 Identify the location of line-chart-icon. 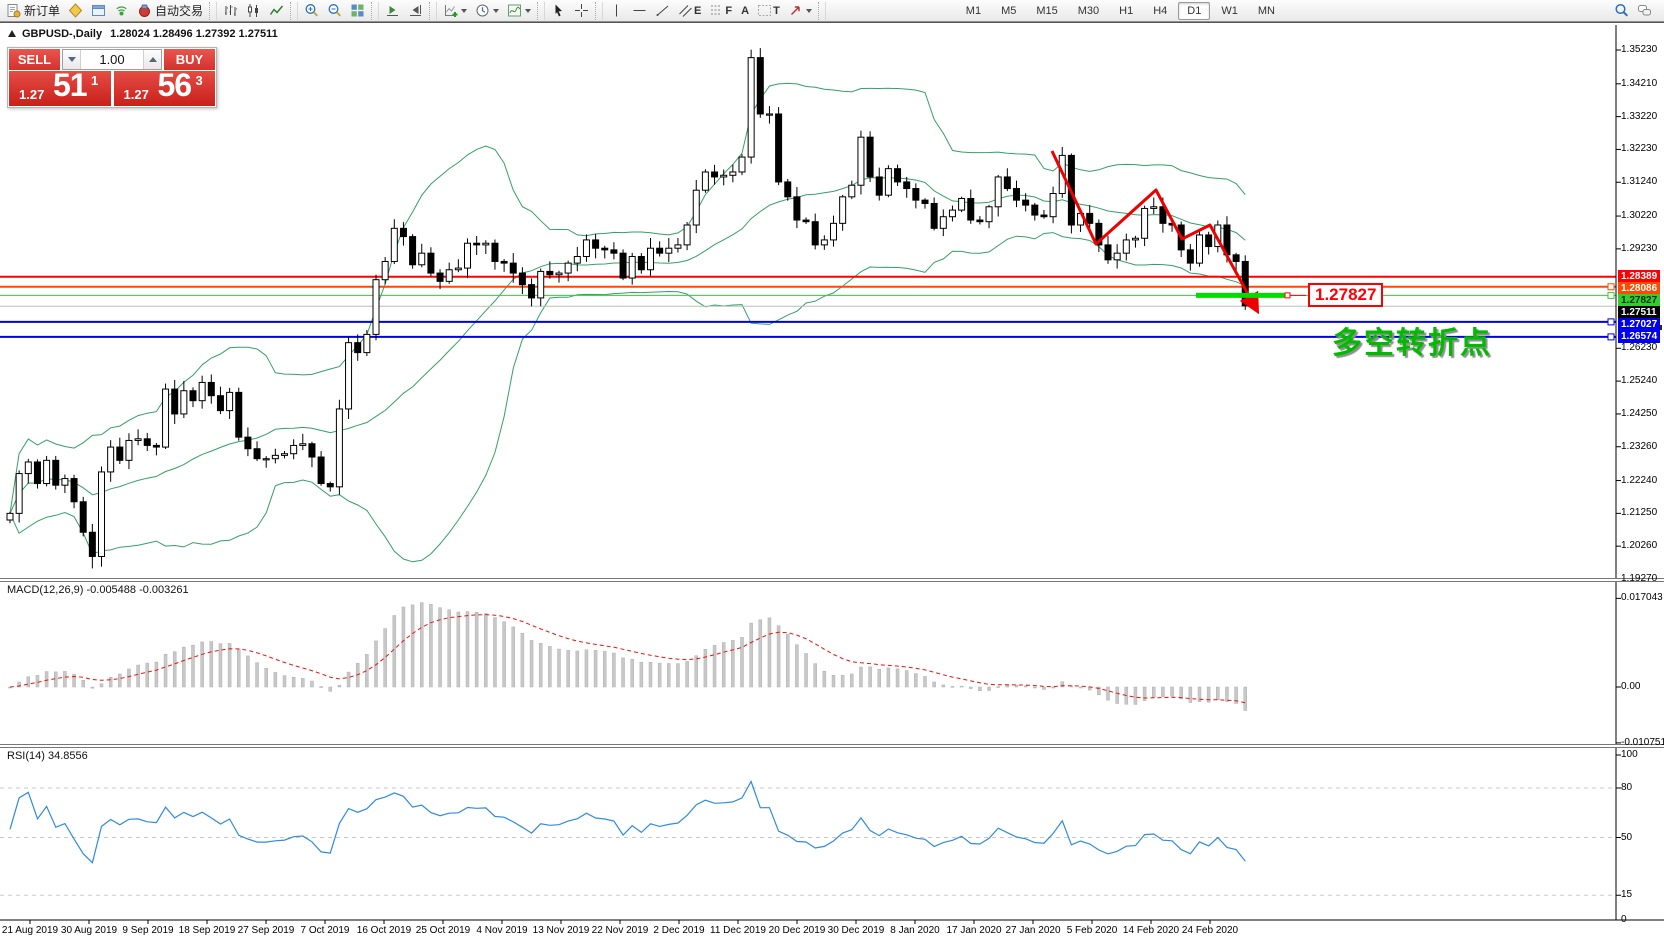
(276, 10).